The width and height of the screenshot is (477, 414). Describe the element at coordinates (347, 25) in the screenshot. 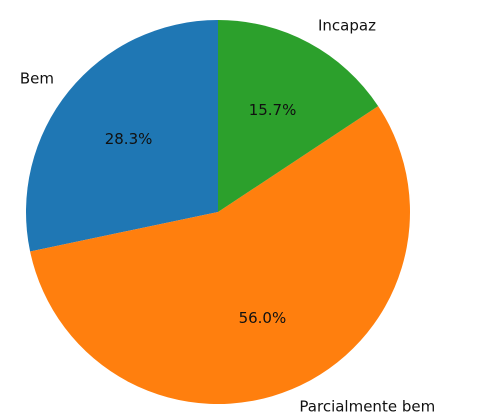

I see `slice-label: Incapaz` at that location.